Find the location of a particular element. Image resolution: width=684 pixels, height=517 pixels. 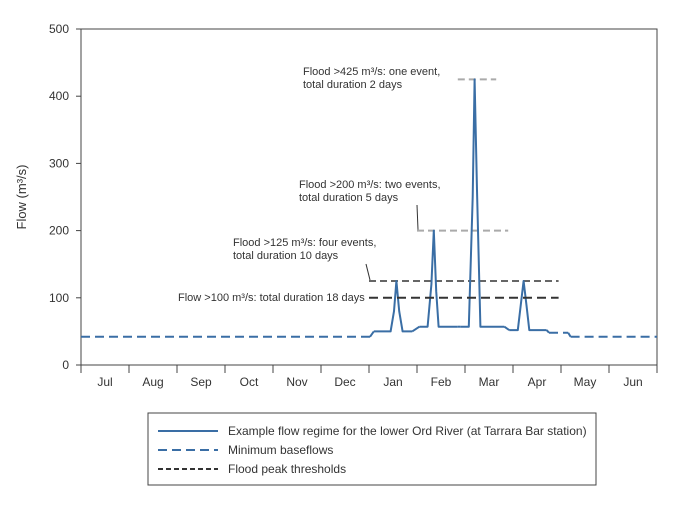

y-tick-label: 500 is located at coordinates (59, 29).